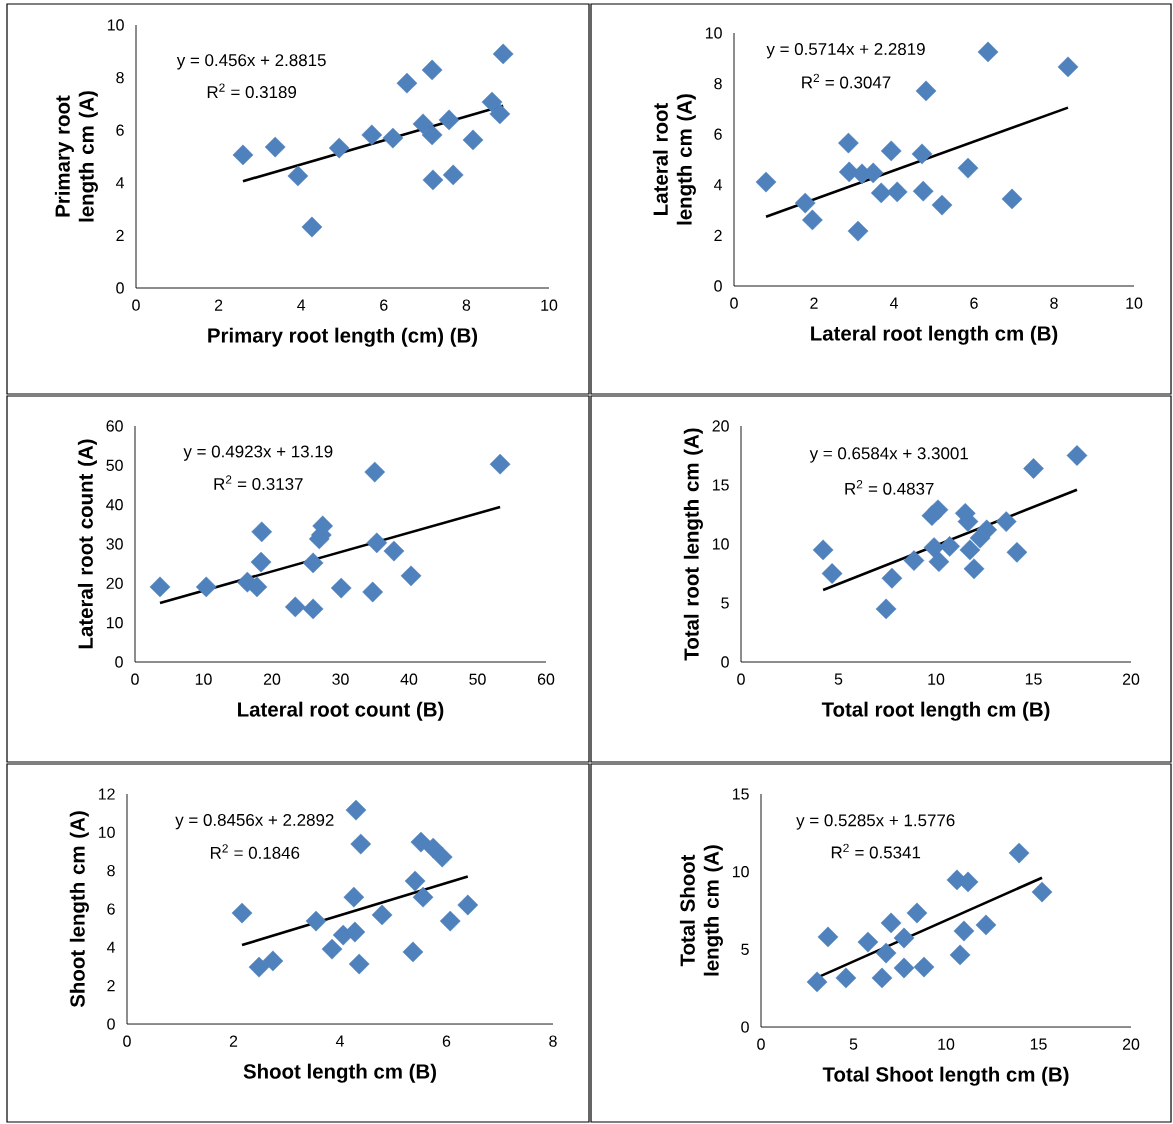  Describe the element at coordinates (106, 794) in the screenshot. I see `y-tick-label: 12` at that location.